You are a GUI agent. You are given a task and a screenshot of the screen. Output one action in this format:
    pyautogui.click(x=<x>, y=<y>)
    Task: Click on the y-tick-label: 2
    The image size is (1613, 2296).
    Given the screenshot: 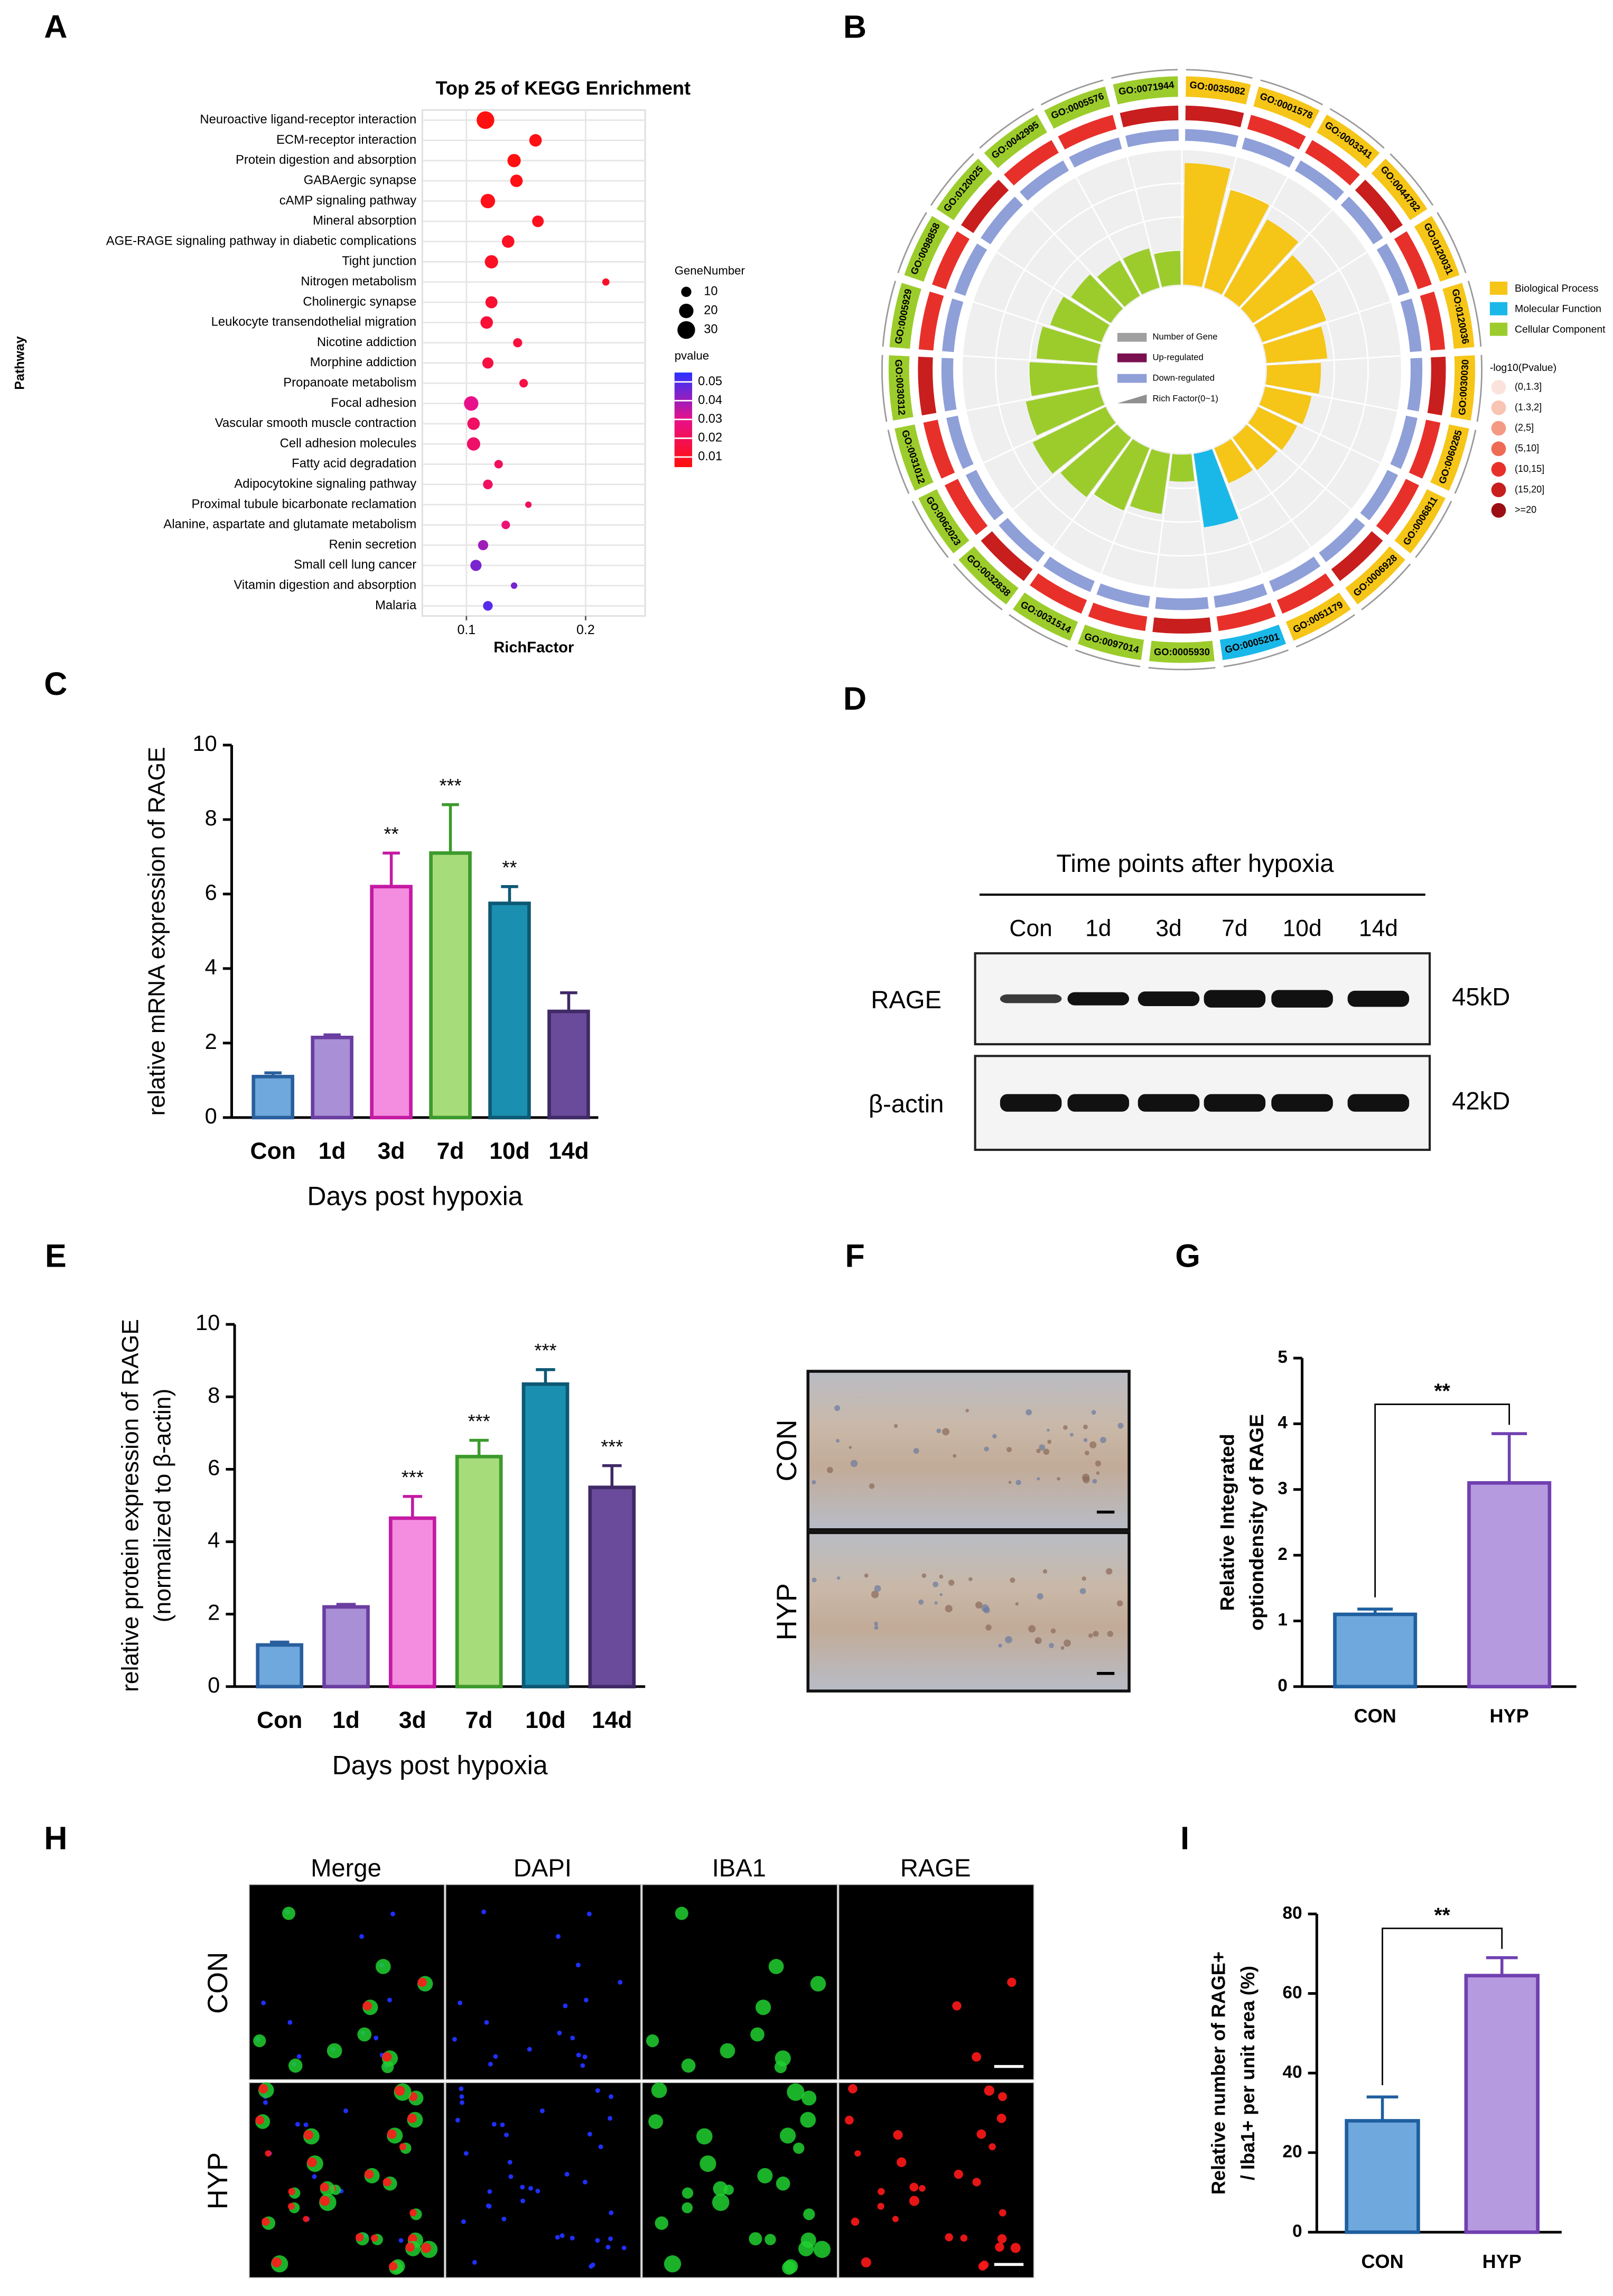 What is the action you would take?
    pyautogui.click(x=211, y=1041)
    